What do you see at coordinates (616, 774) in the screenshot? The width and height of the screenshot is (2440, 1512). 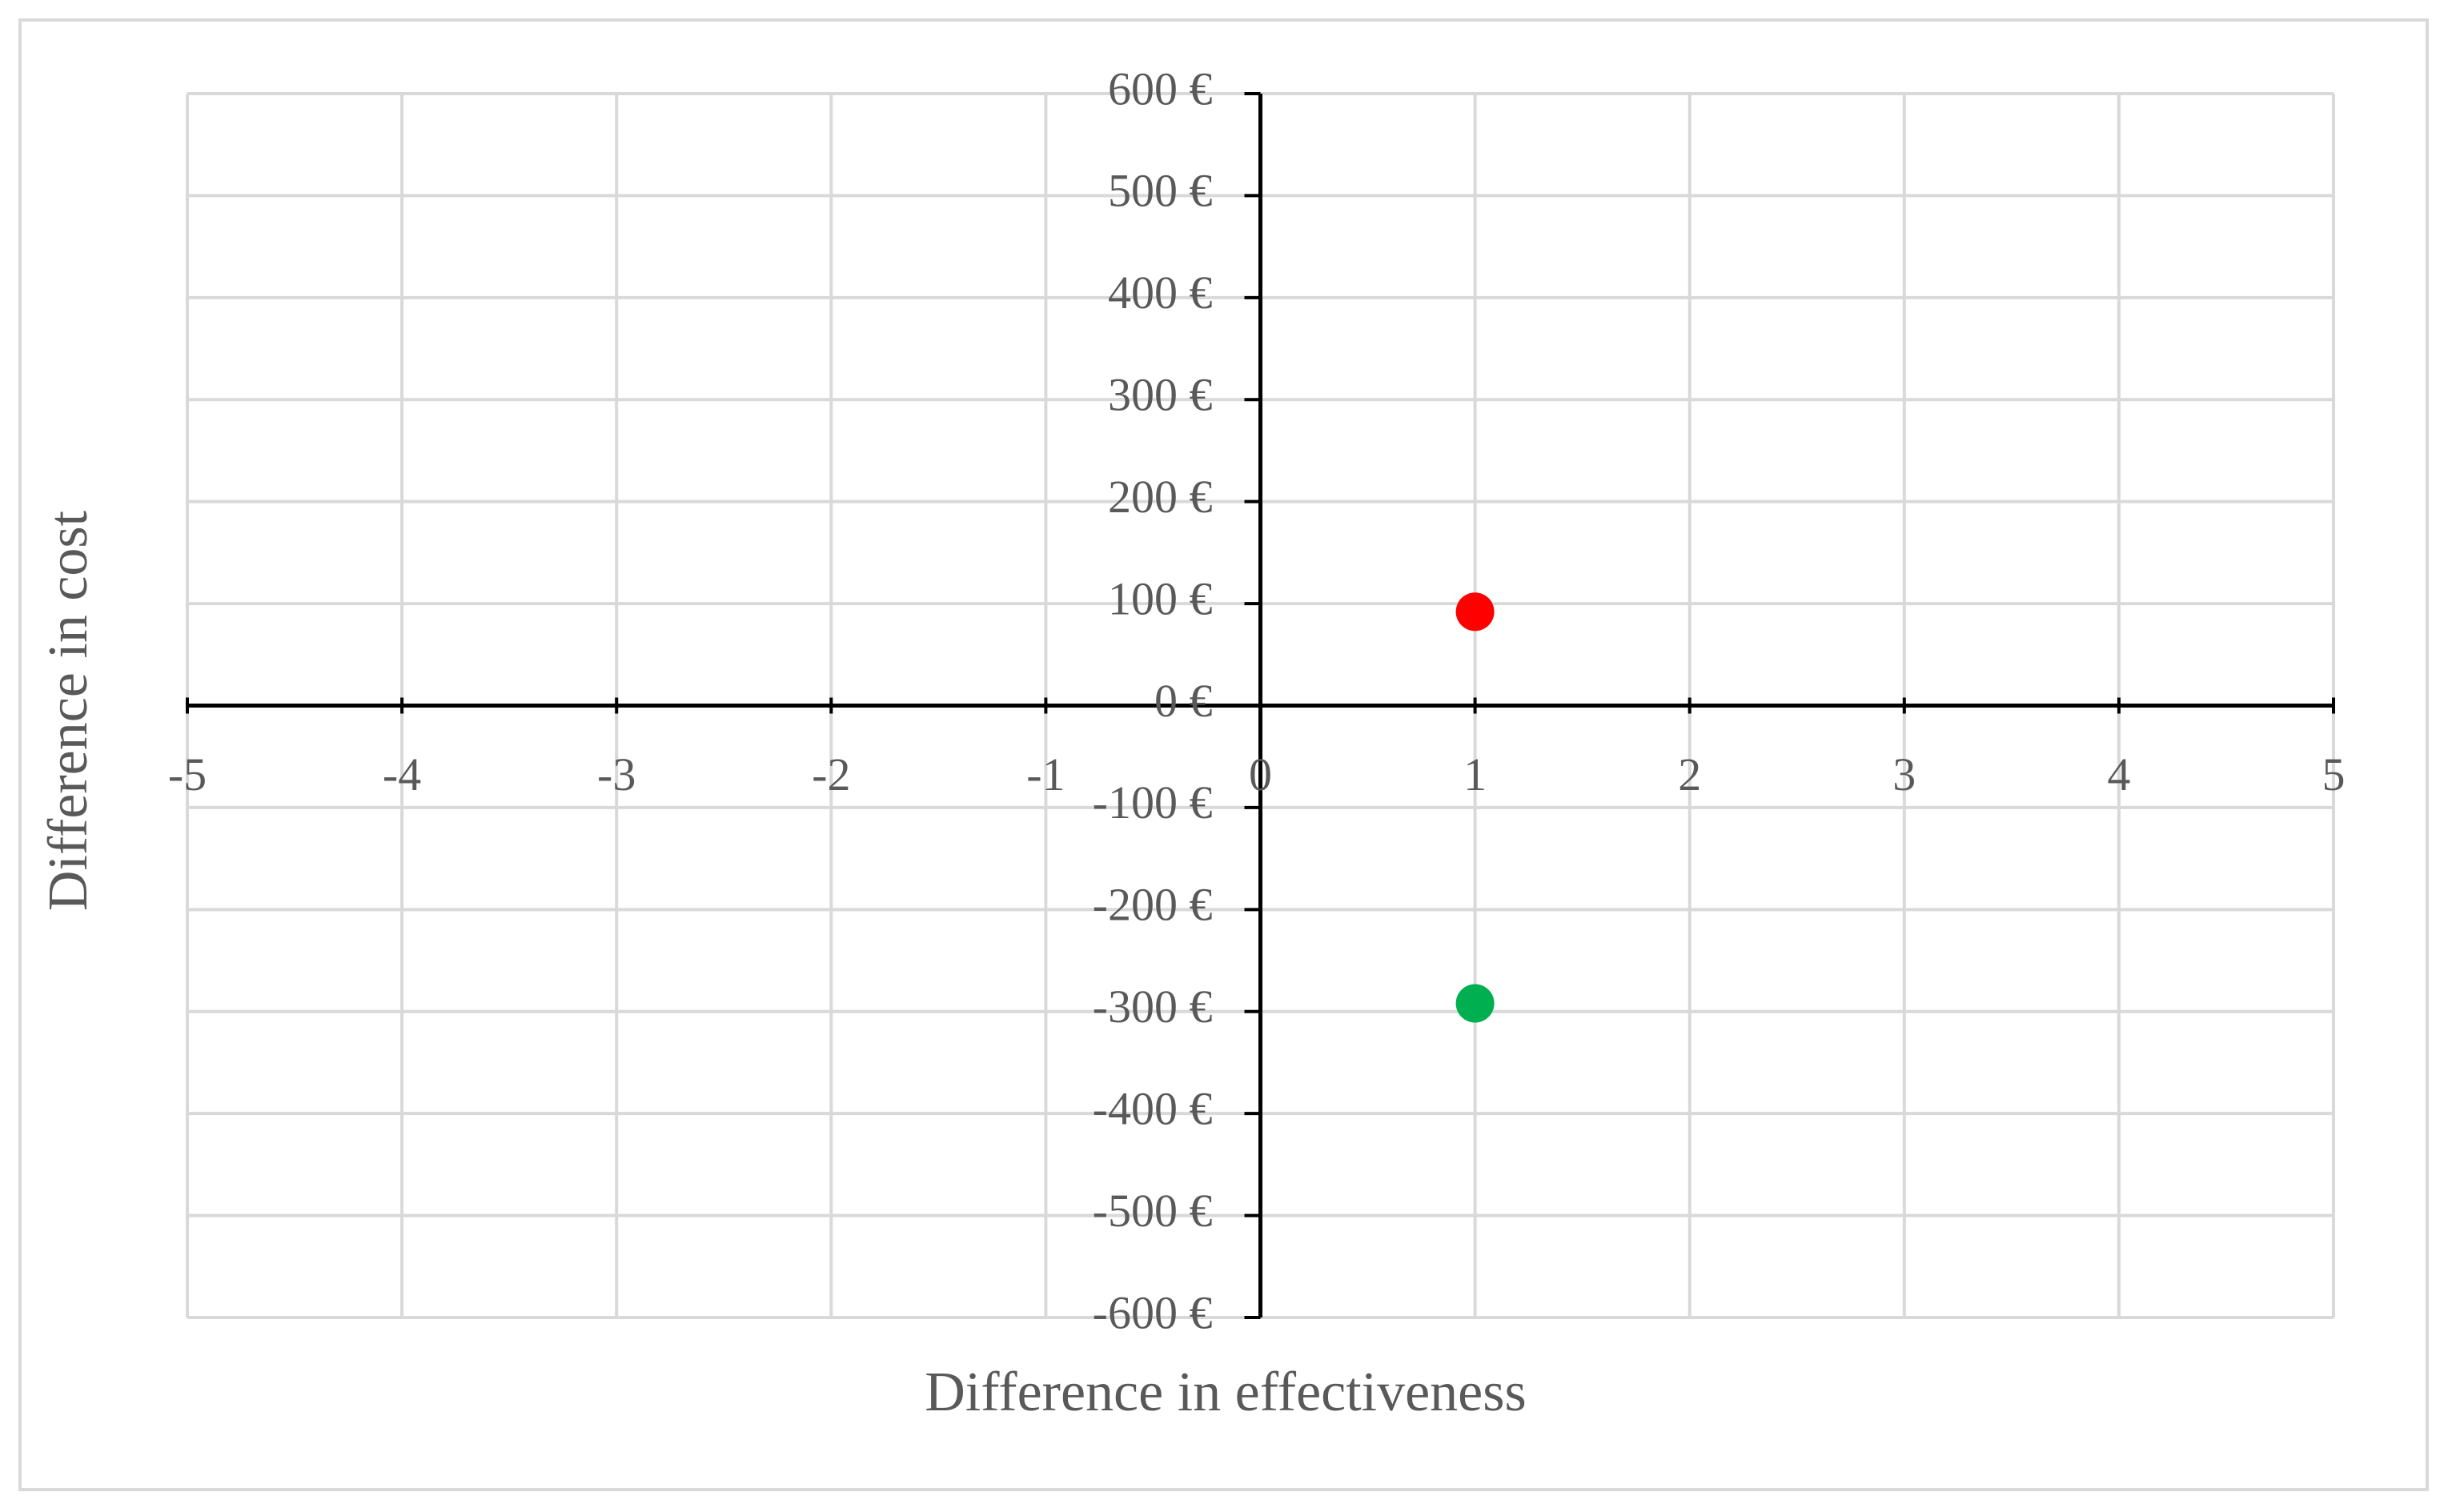 I see `x-tick-label: -3` at bounding box center [616, 774].